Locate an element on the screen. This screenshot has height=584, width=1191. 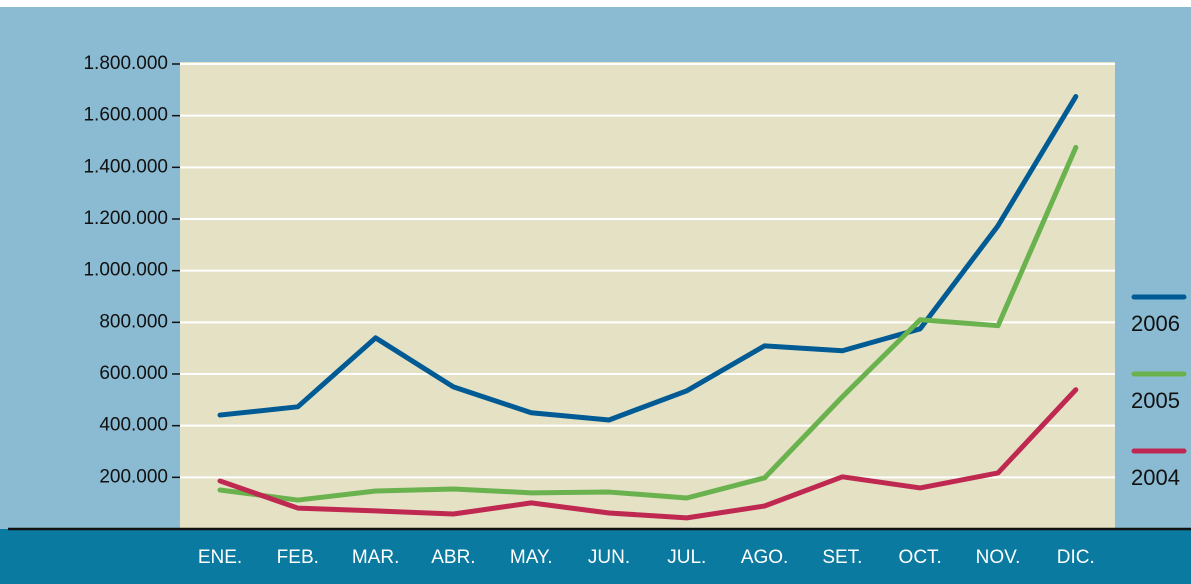
x-tick-label: MAR. is located at coordinates (376, 557).